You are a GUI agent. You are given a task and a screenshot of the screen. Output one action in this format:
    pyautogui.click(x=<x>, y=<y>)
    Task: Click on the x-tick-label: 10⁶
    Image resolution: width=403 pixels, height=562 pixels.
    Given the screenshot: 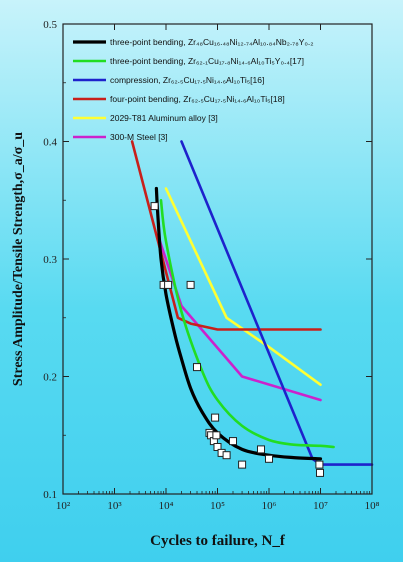 What is the action you would take?
    pyautogui.click(x=269, y=506)
    